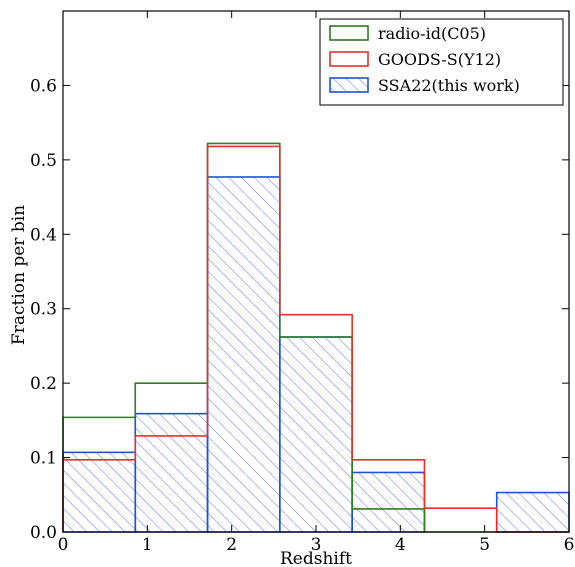  What do you see at coordinates (349, 59) in the screenshot?
I see `legend-swatch-goods-s-y12` at bounding box center [349, 59].